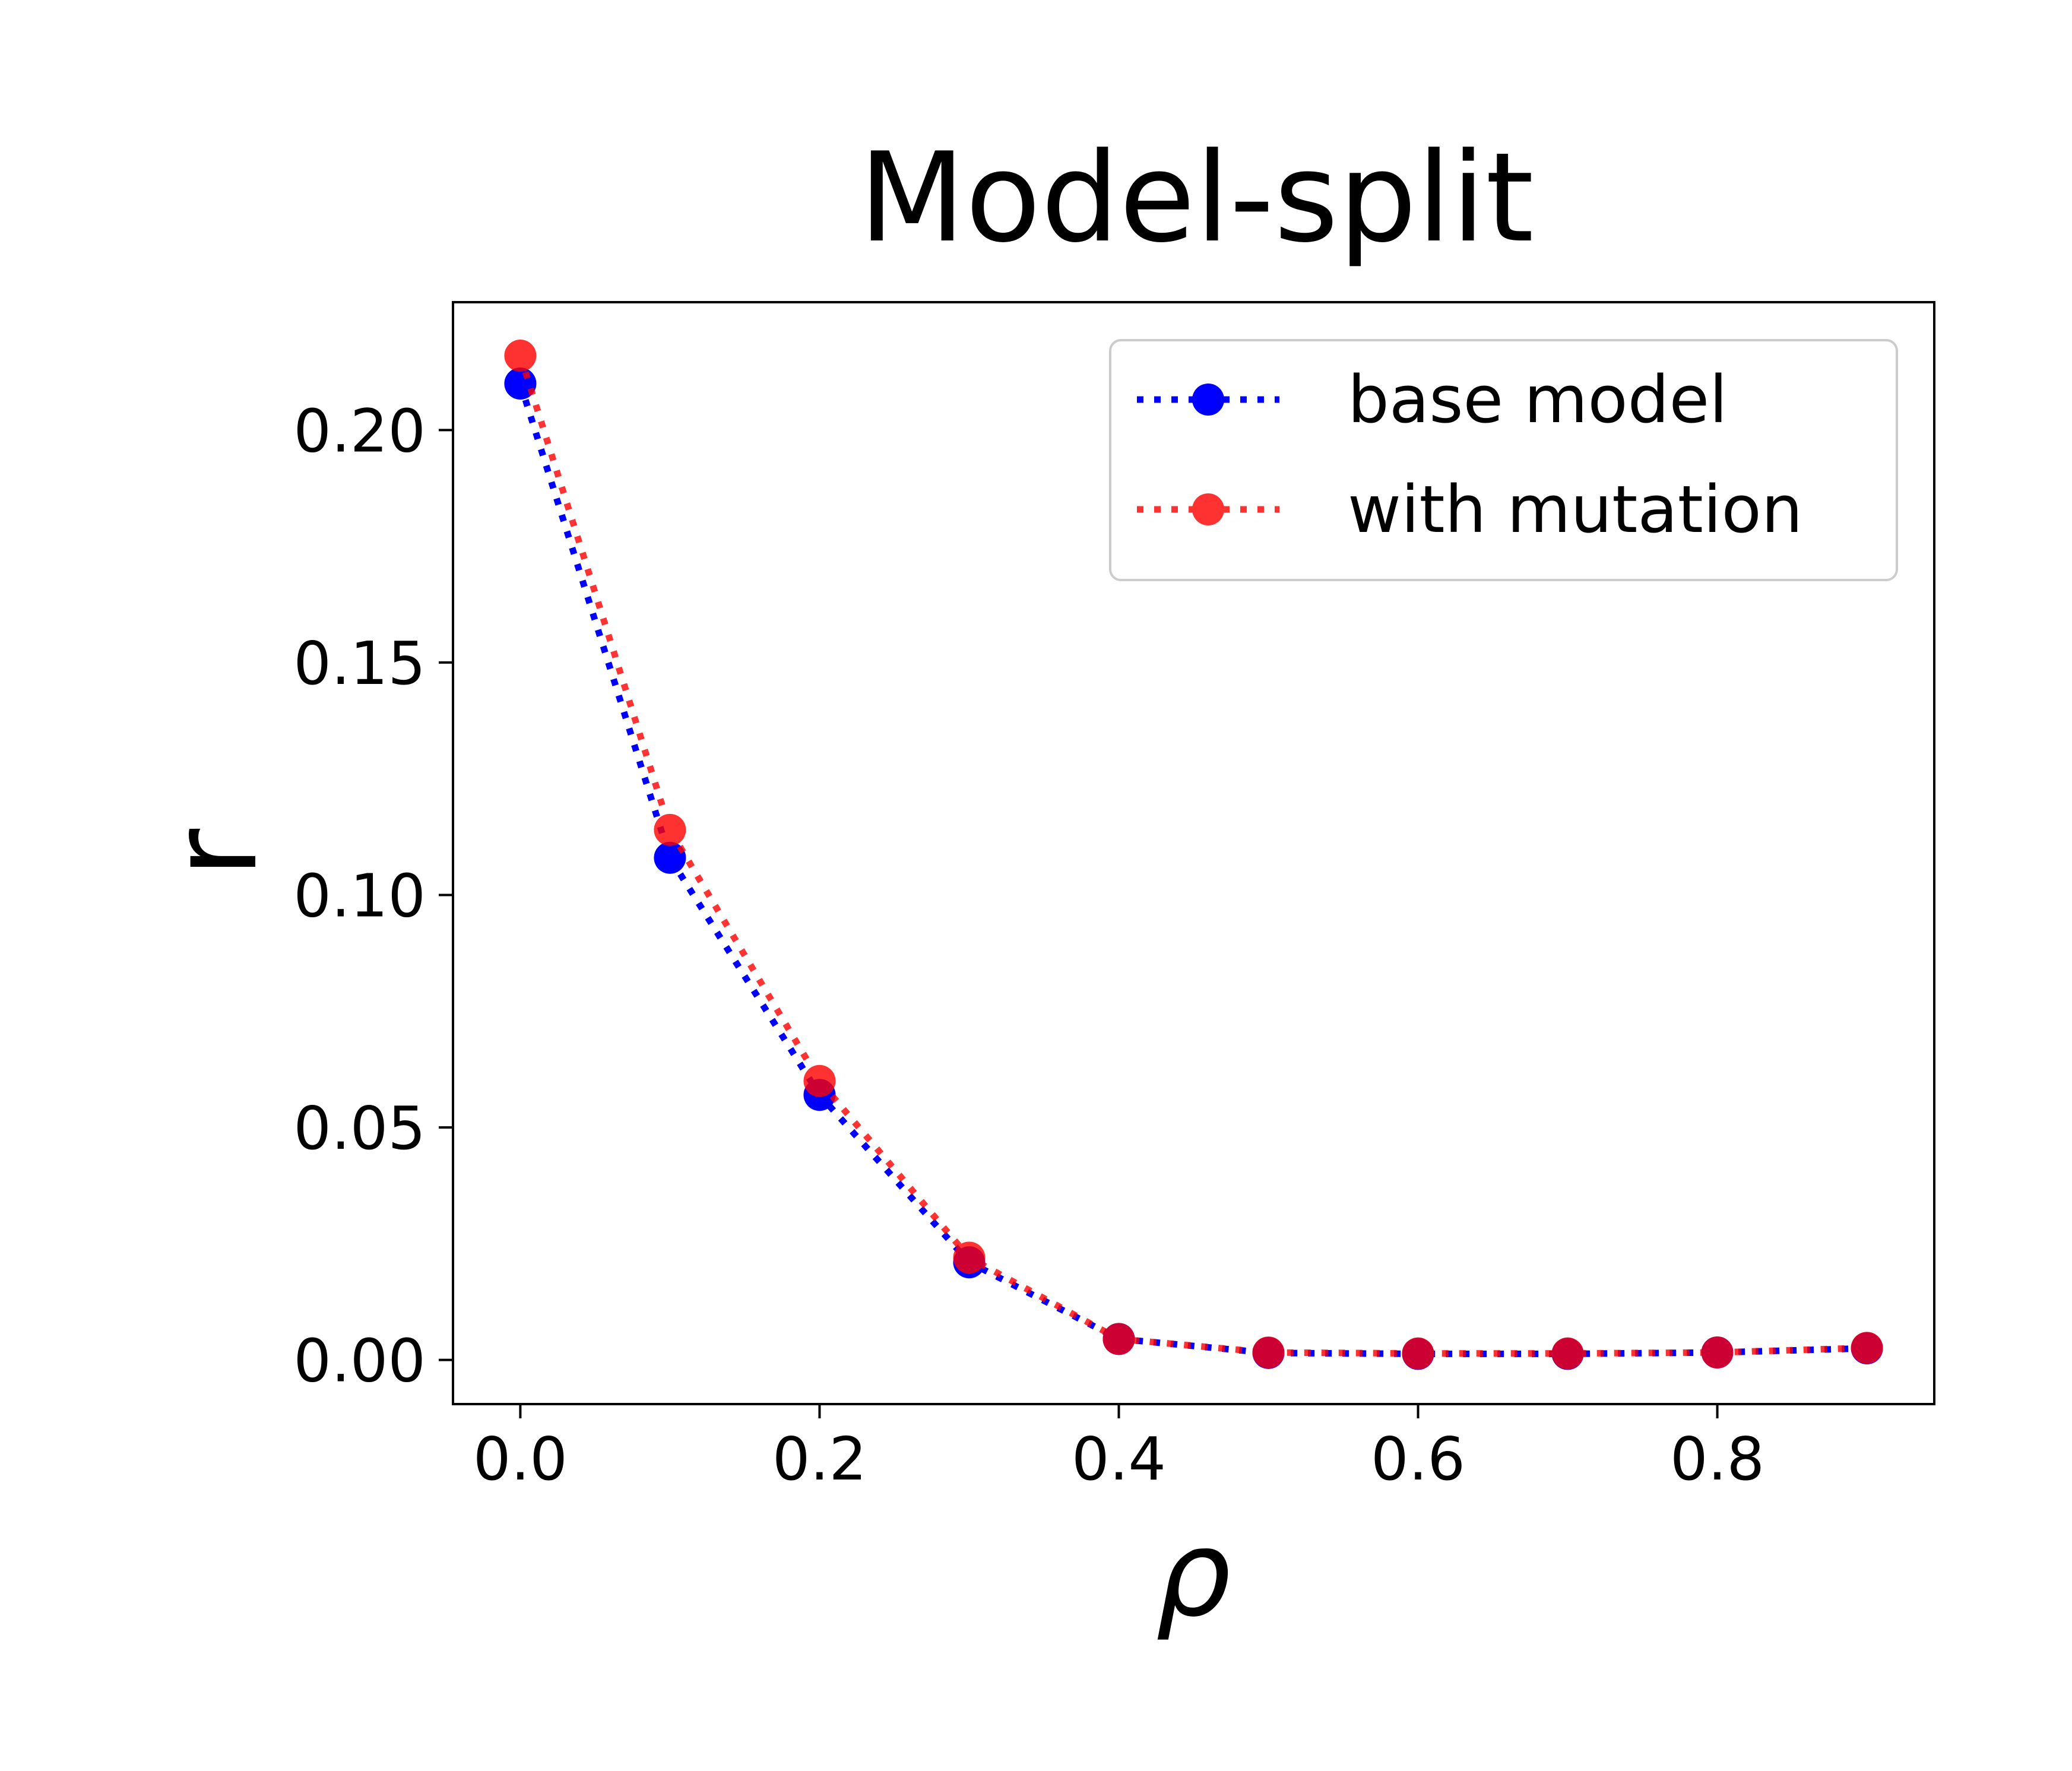  What do you see at coordinates (214, 852) in the screenshot?
I see `y-axis-label: r` at bounding box center [214, 852].